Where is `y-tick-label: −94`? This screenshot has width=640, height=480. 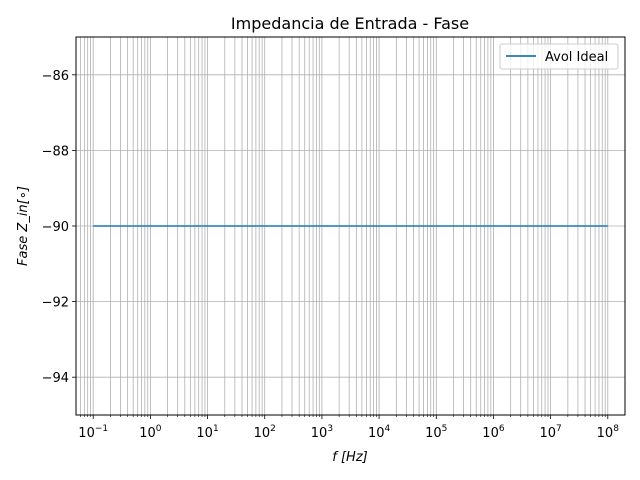 y-tick-label: −94 is located at coordinates (55, 378).